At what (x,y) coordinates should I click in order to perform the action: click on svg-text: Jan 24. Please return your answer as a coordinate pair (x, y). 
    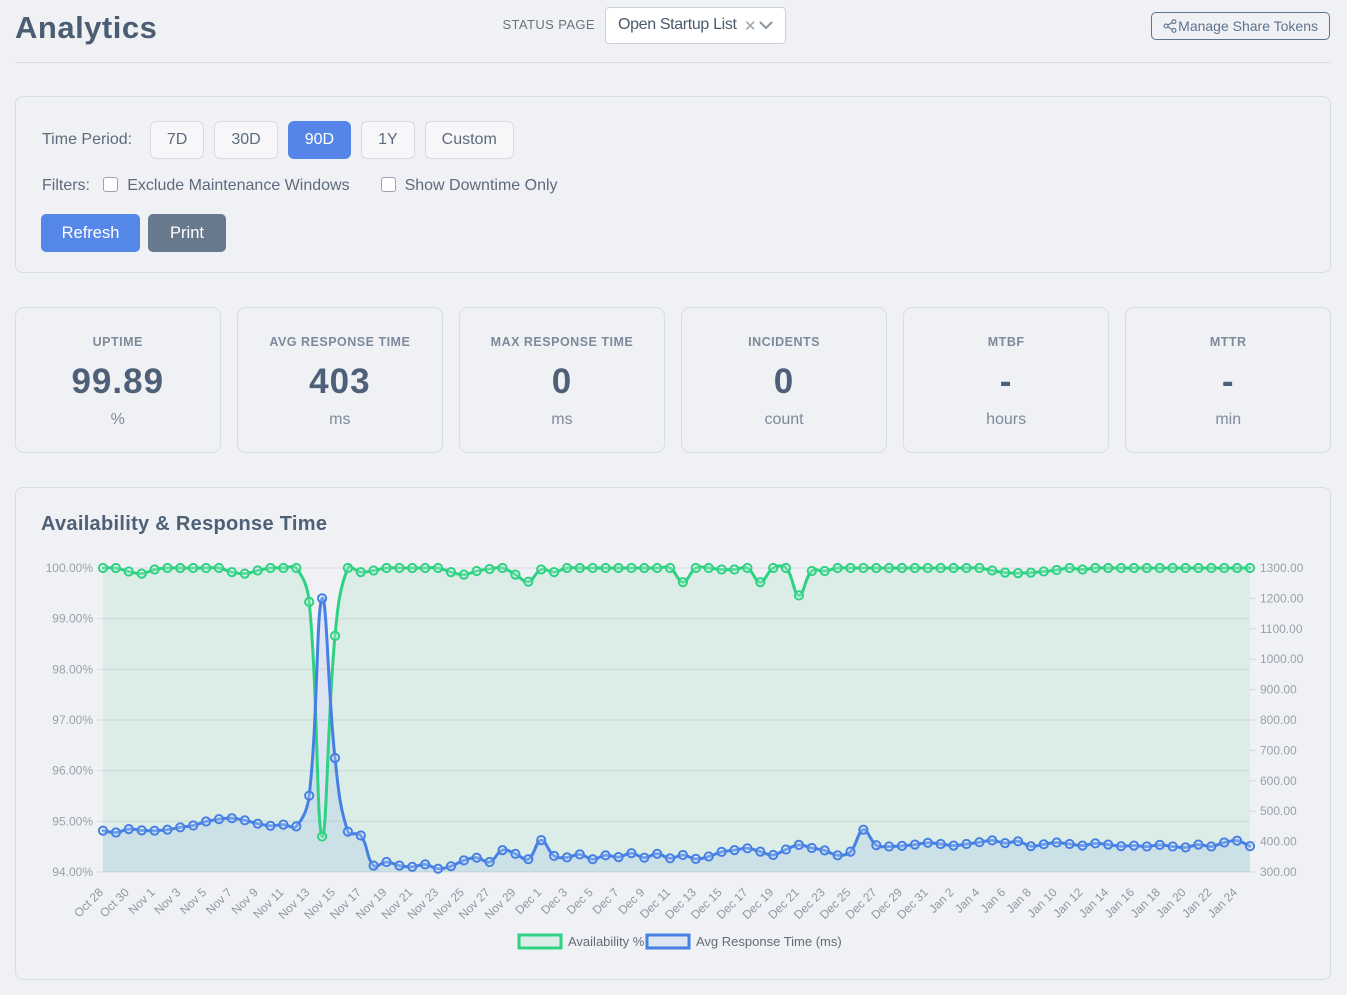
    Looking at the image, I should click on (1223, 903).